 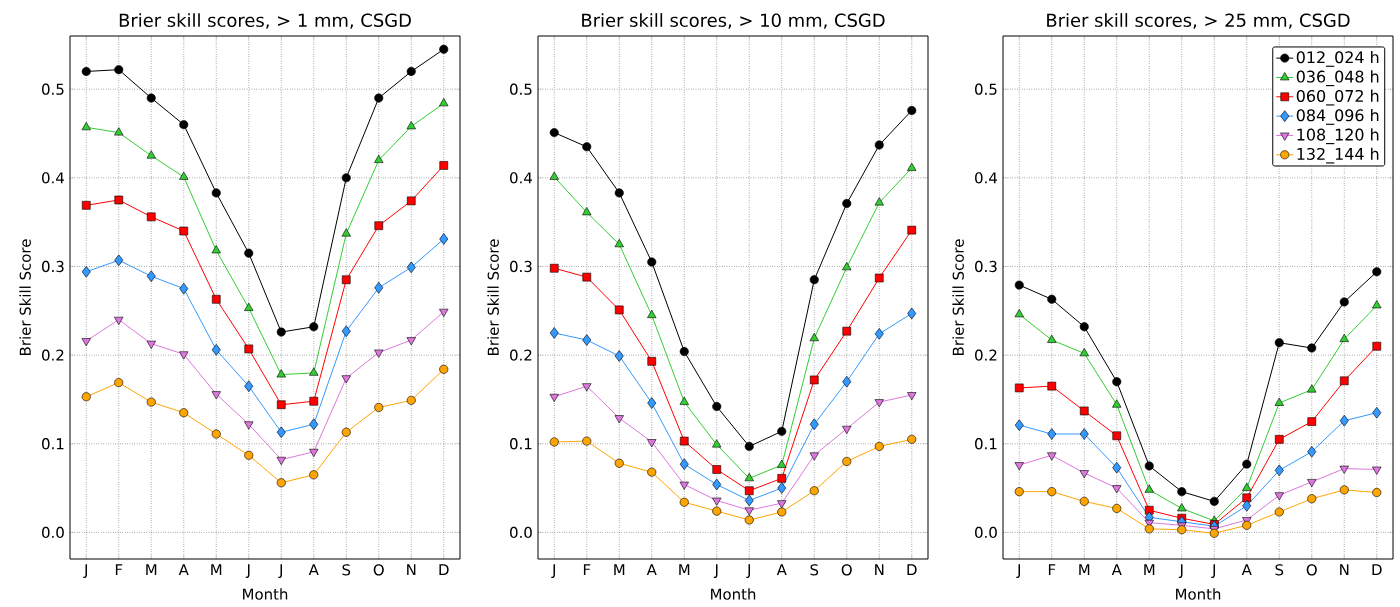 I want to click on legend-label: 132_144 h, so click(x=1338, y=155).